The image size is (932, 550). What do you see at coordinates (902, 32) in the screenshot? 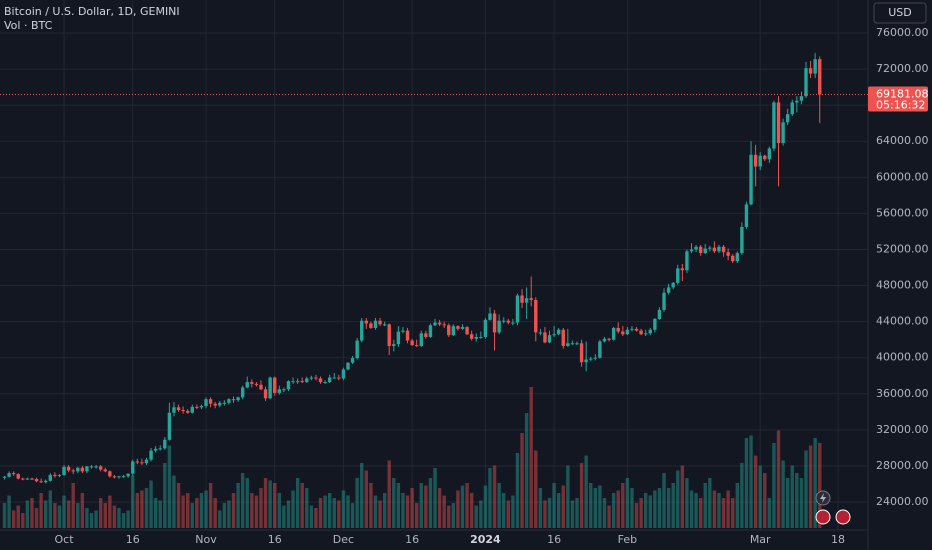
I see `y-tick-label: 76000.00` at bounding box center [902, 32].